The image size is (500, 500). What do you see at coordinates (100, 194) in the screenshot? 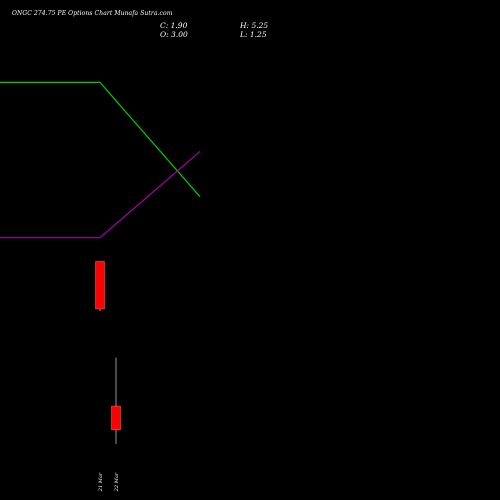
I see `overlay-line-purple` at bounding box center [100, 194].